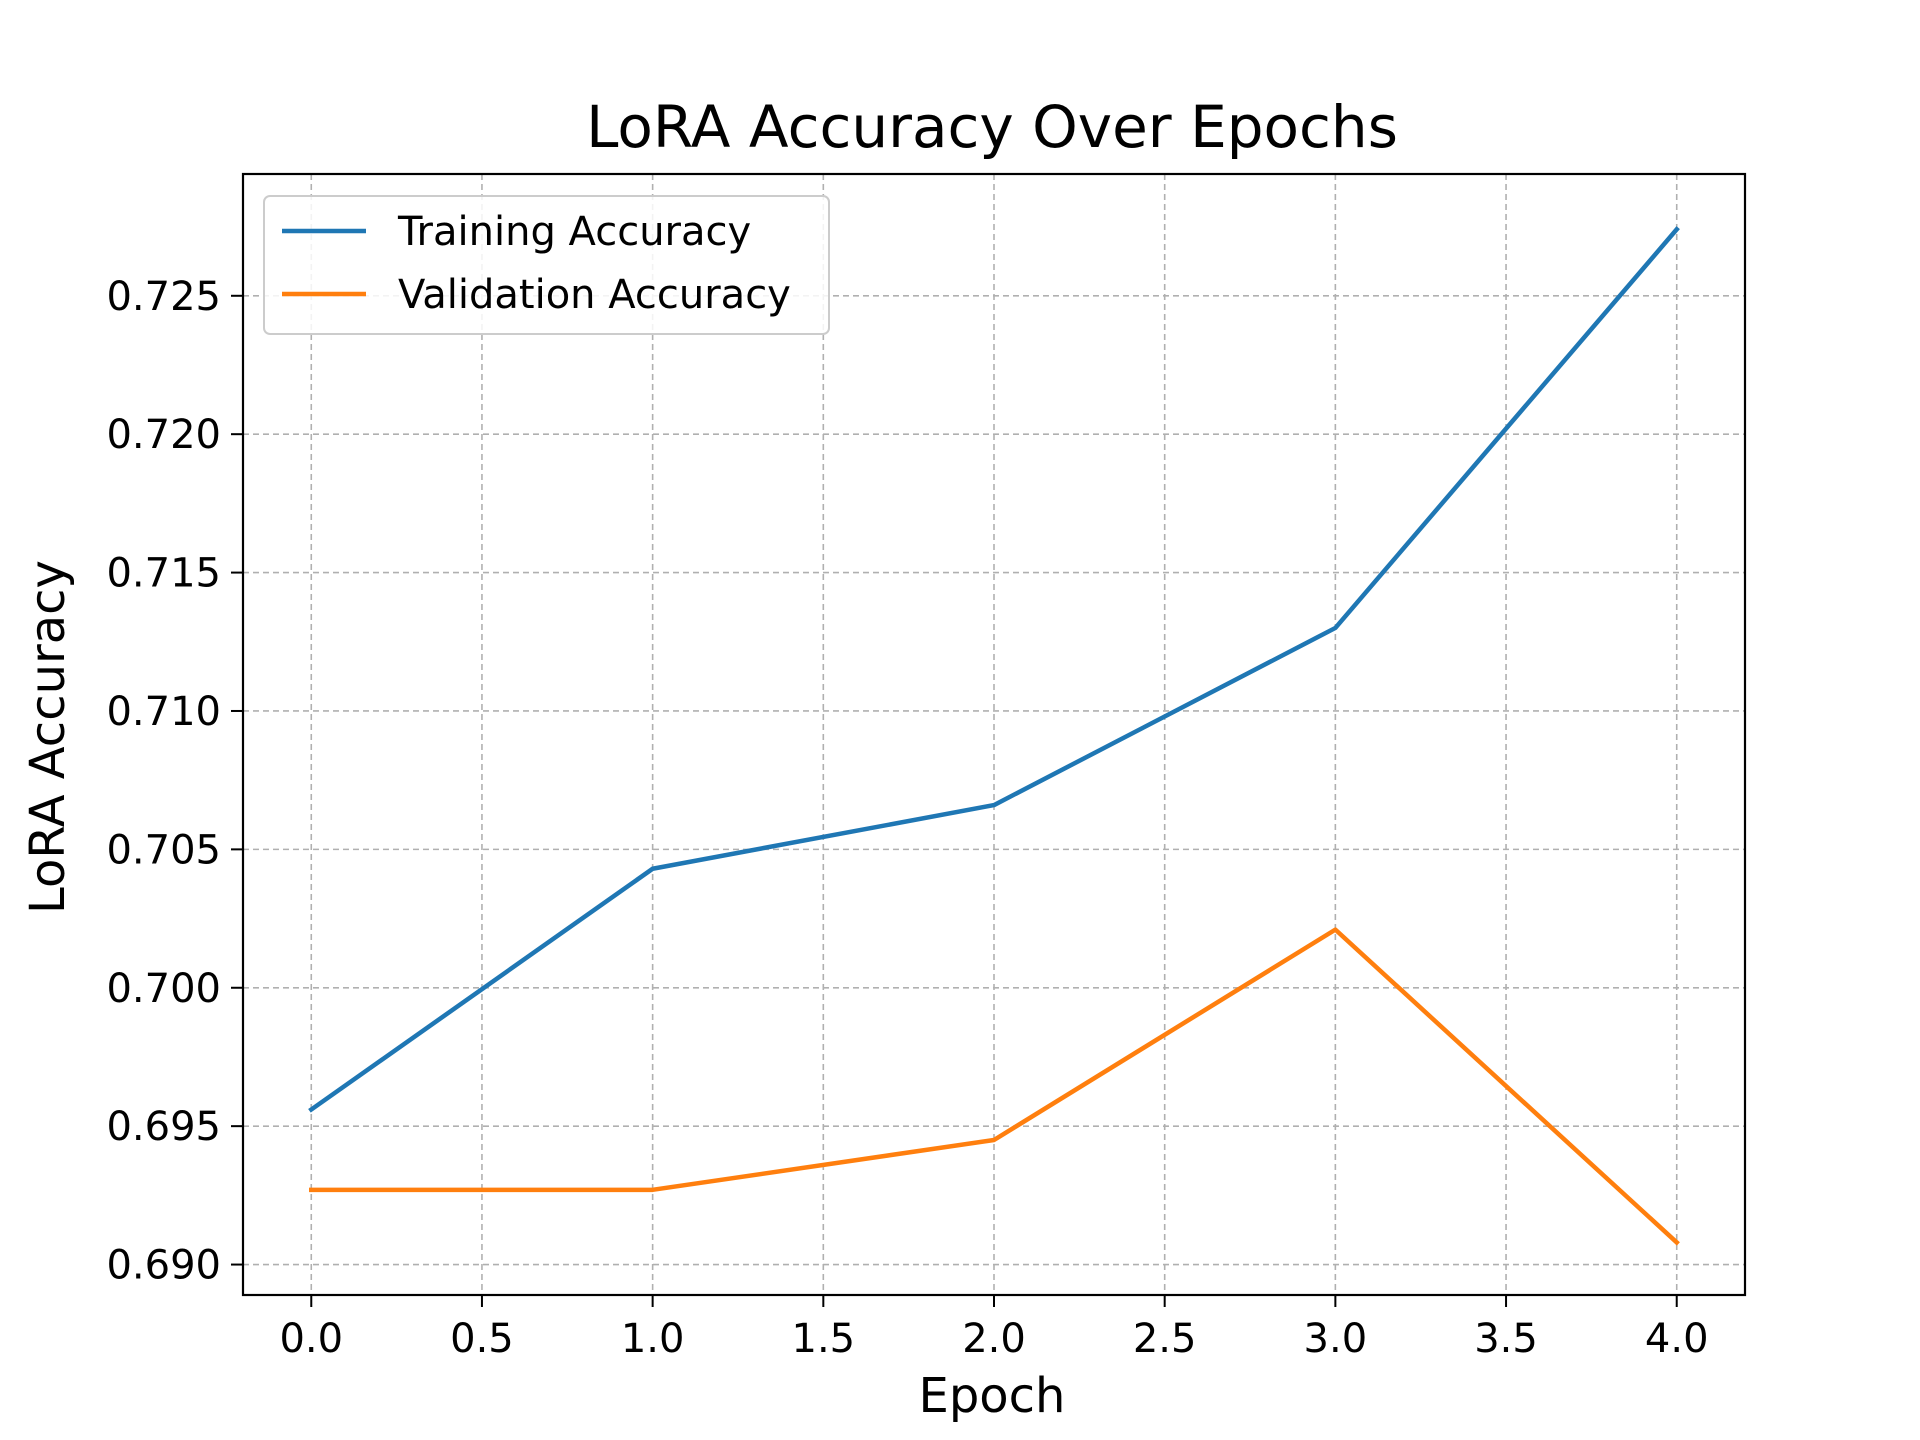 This screenshot has width=1920, height=1440. What do you see at coordinates (163, 435) in the screenshot?
I see `y-tick-label: 0.720` at bounding box center [163, 435].